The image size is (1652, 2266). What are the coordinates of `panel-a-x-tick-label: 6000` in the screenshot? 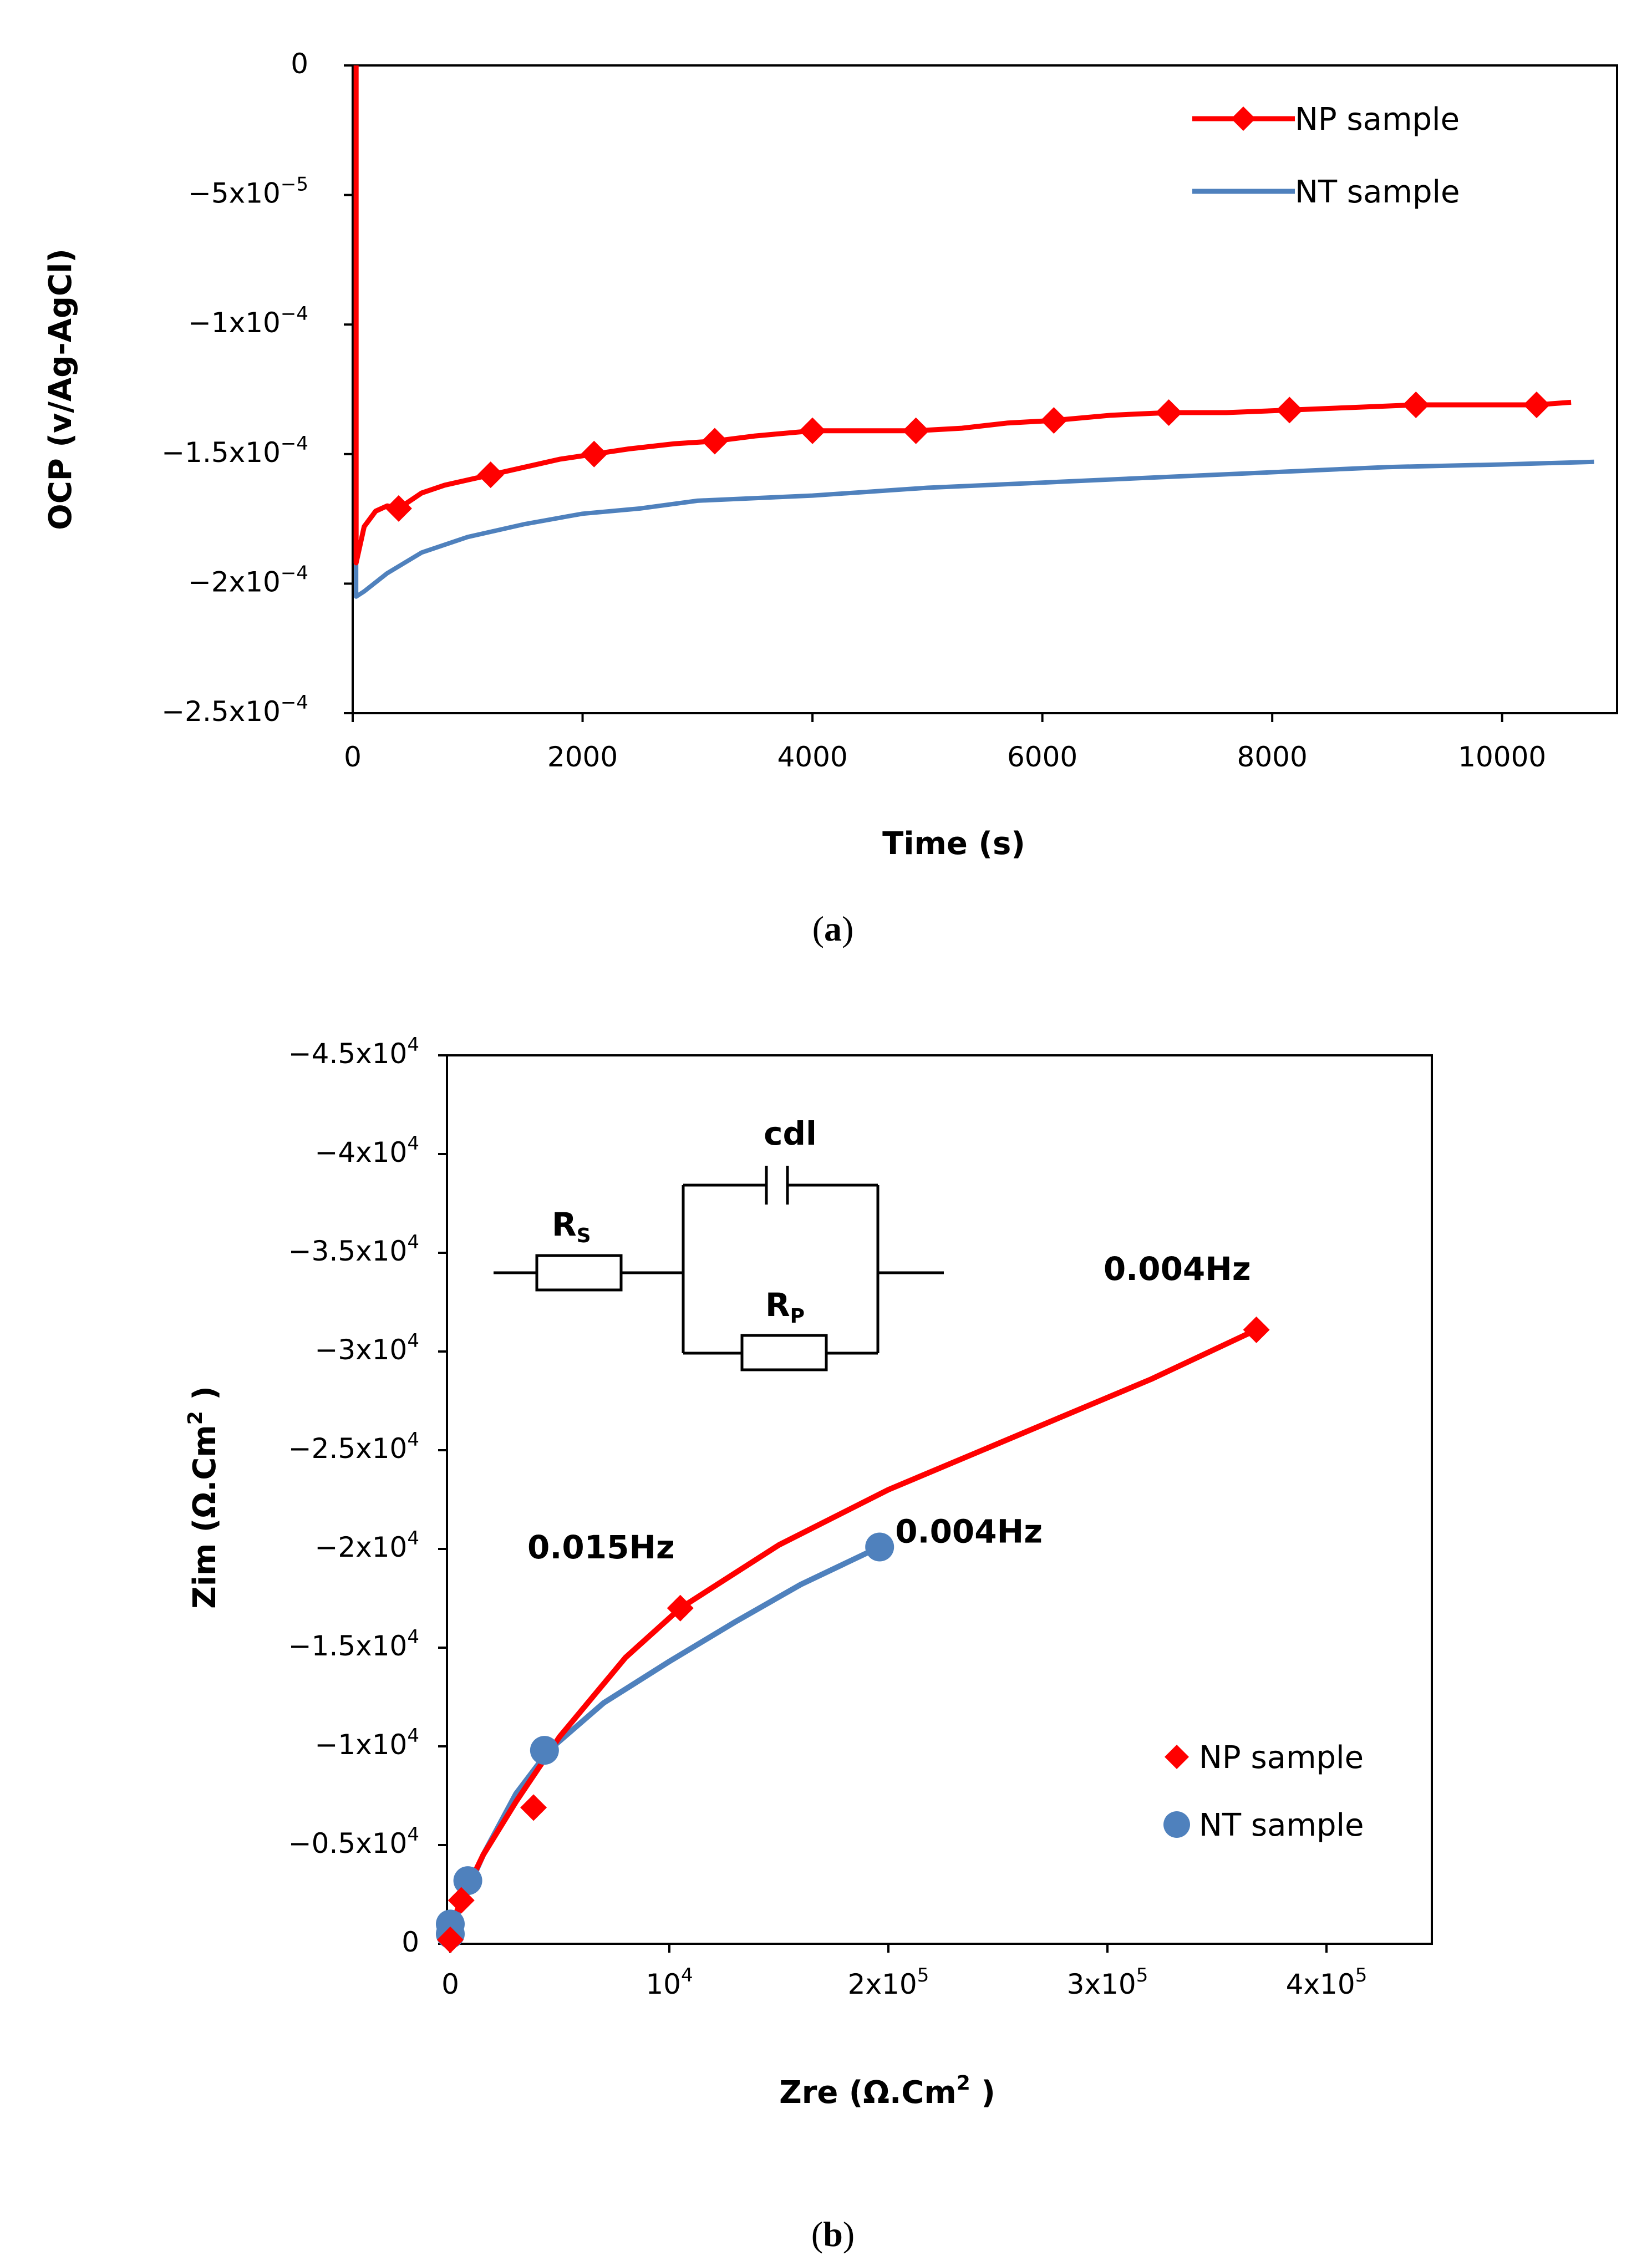 It's located at (1042, 757).